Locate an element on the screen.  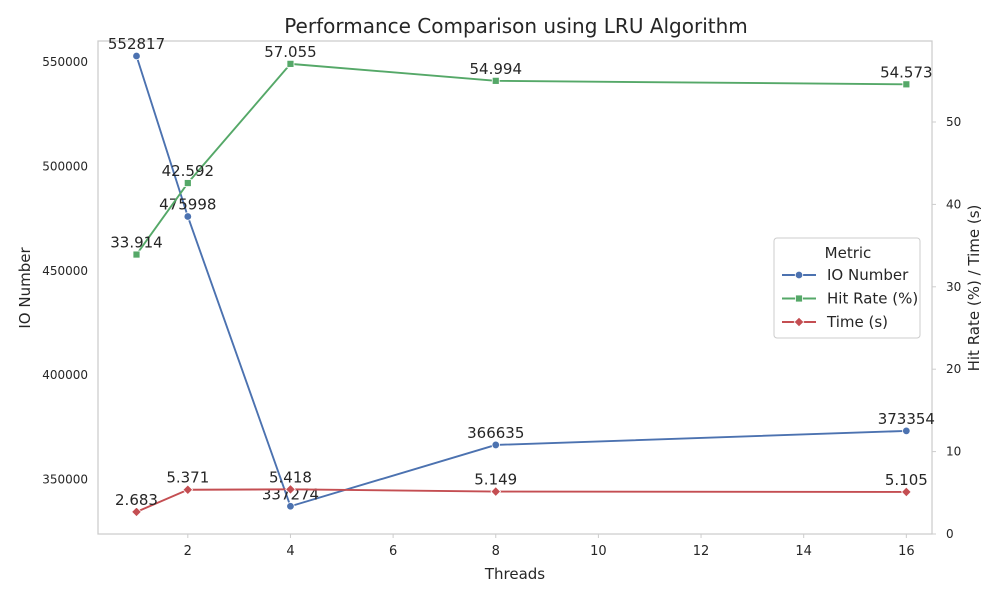
legend-entry-io-number: IO Number is located at coordinates (845, 275).